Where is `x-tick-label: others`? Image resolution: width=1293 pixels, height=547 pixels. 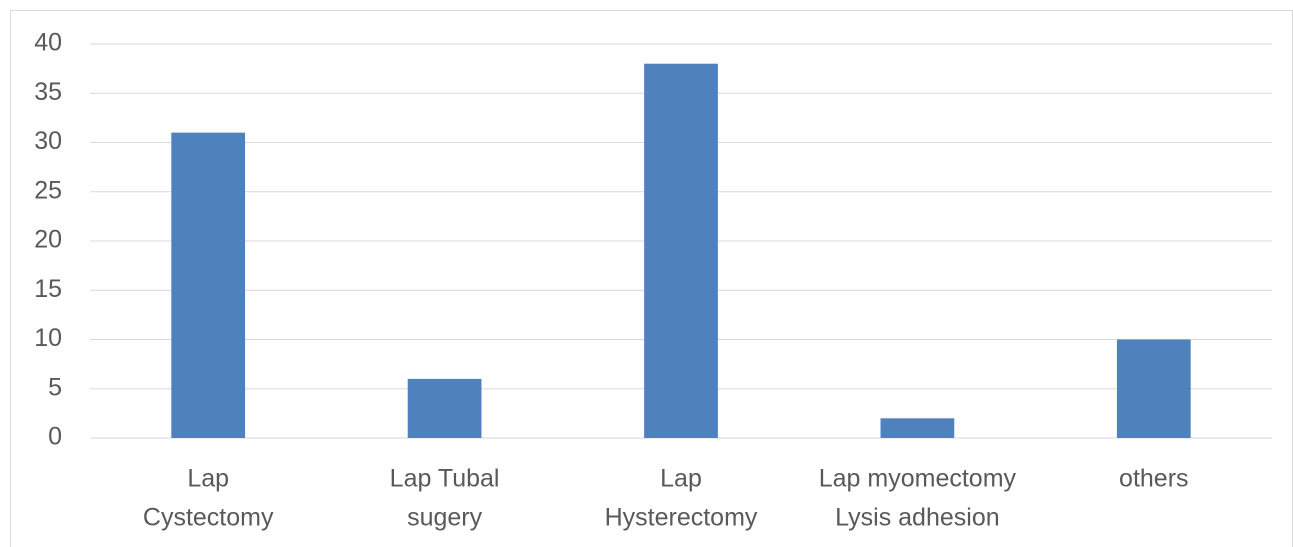 x-tick-label: others is located at coordinates (1153, 479).